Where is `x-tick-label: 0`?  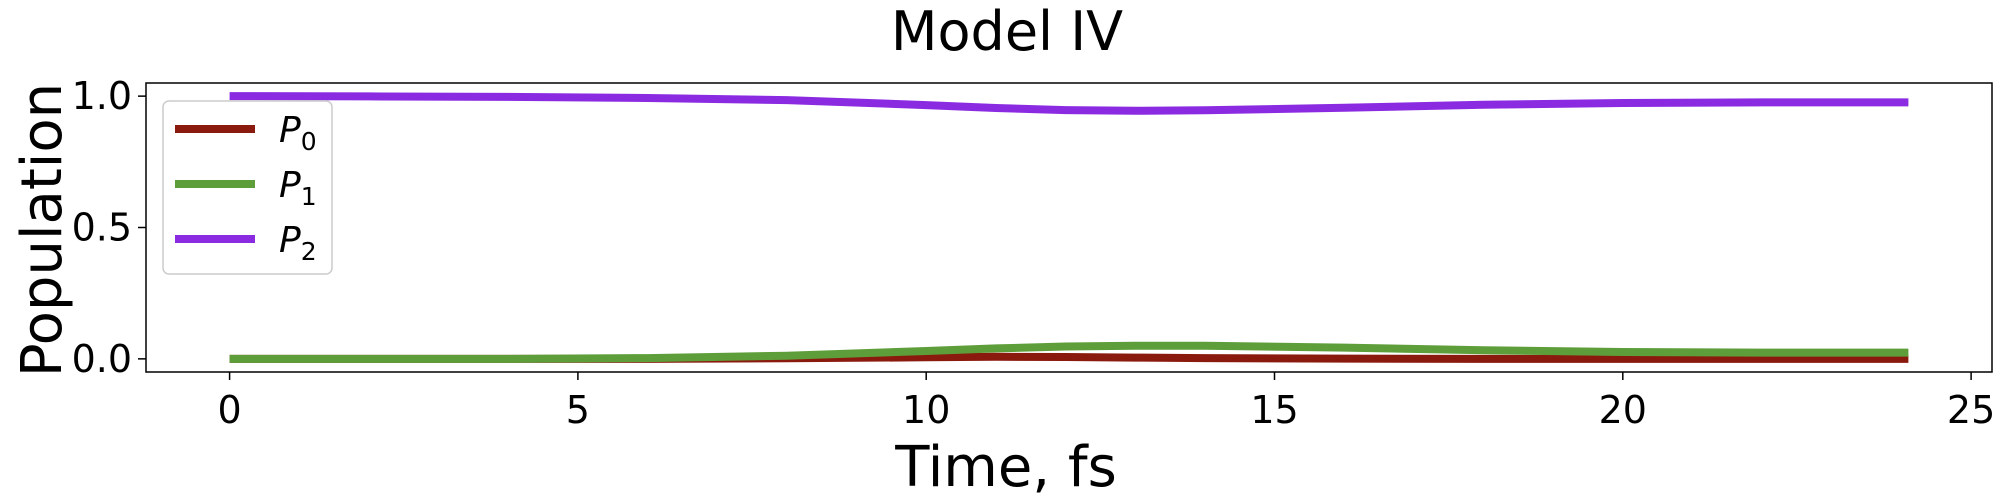
x-tick-label: 0 is located at coordinates (229, 410).